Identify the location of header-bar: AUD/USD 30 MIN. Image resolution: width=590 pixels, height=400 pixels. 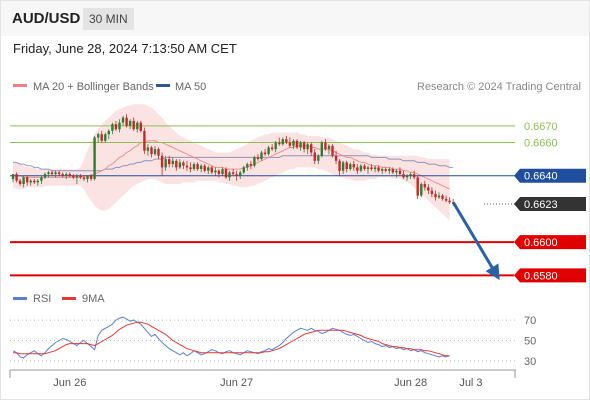
(295, 18).